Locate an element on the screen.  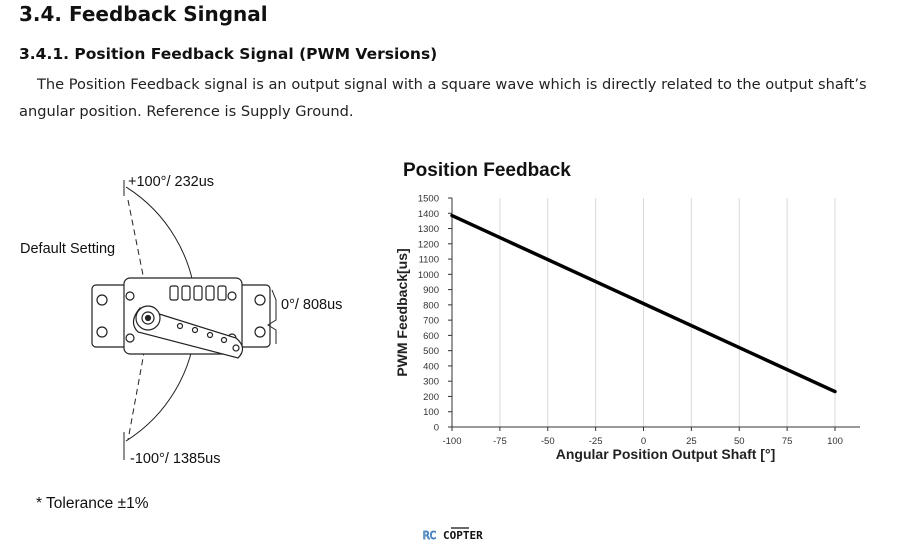
y-tick-label: 1000 is located at coordinates (428, 275).